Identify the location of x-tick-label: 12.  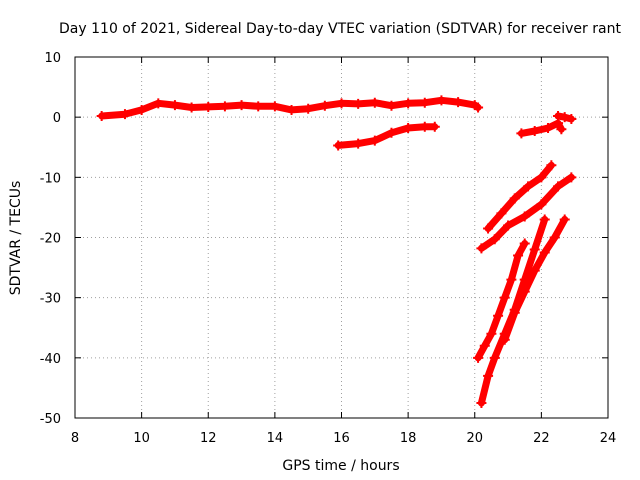
(208, 438).